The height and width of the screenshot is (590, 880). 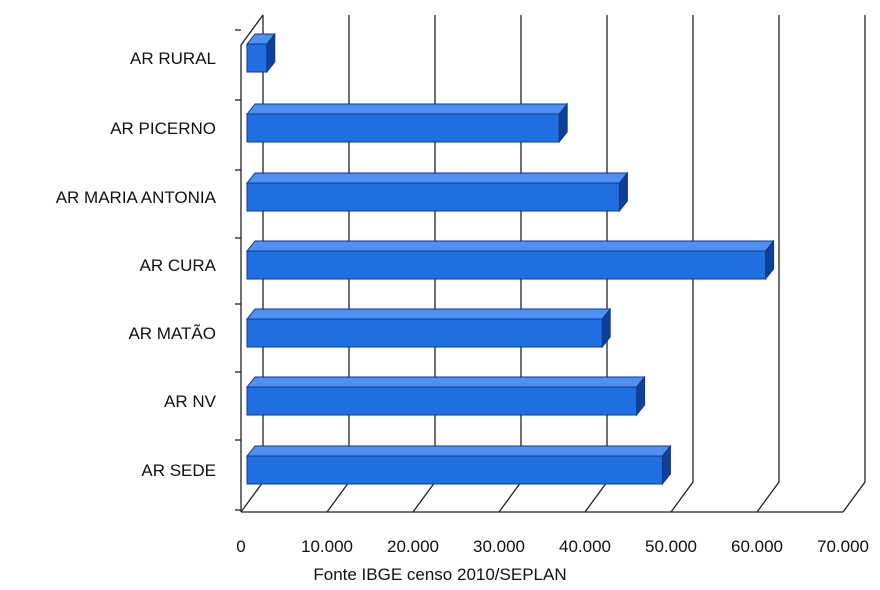 I want to click on category-label-5: AR NV, so click(x=190, y=401).